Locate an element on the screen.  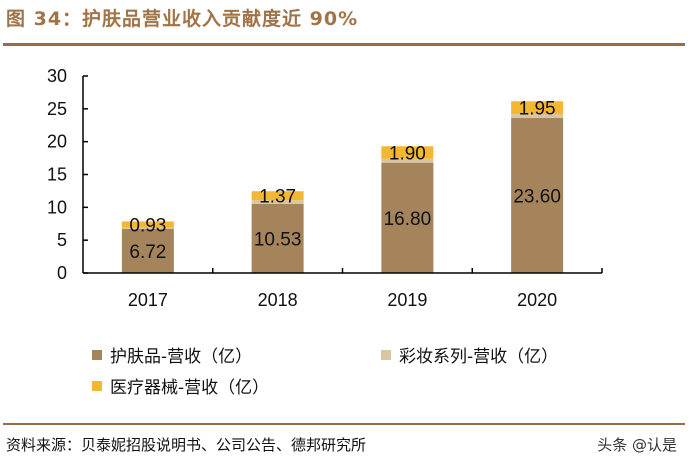
y-tick-label: 20 is located at coordinates (57, 142).